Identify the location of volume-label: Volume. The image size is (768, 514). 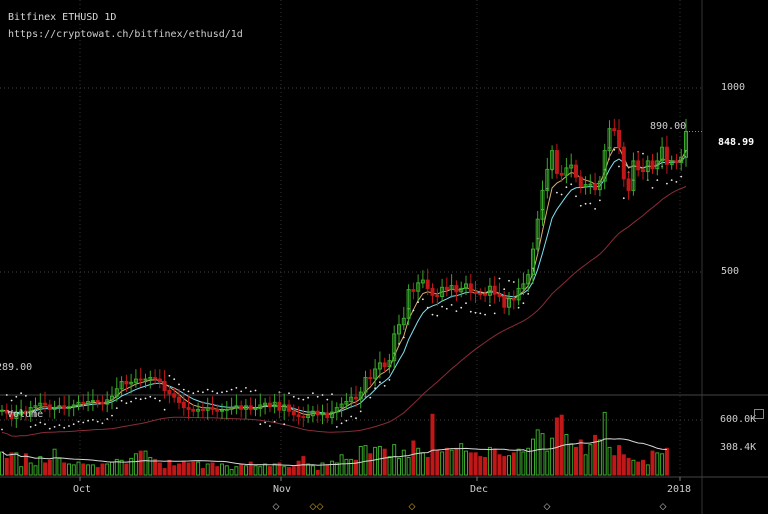
(25, 414).